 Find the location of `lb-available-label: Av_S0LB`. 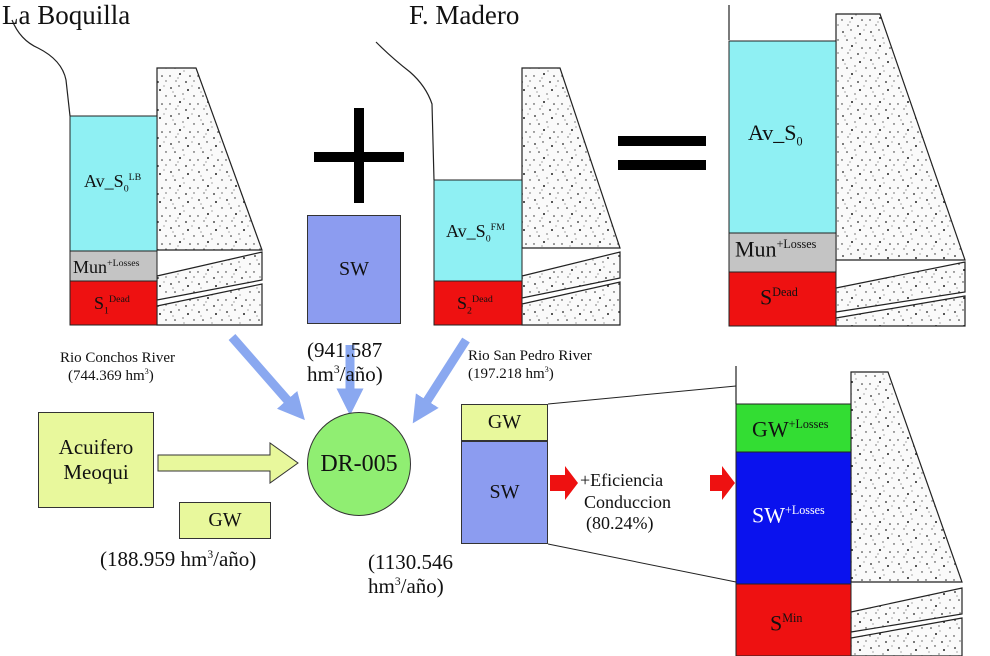

lb-available-label: Av_S0LB is located at coordinates (113, 183).